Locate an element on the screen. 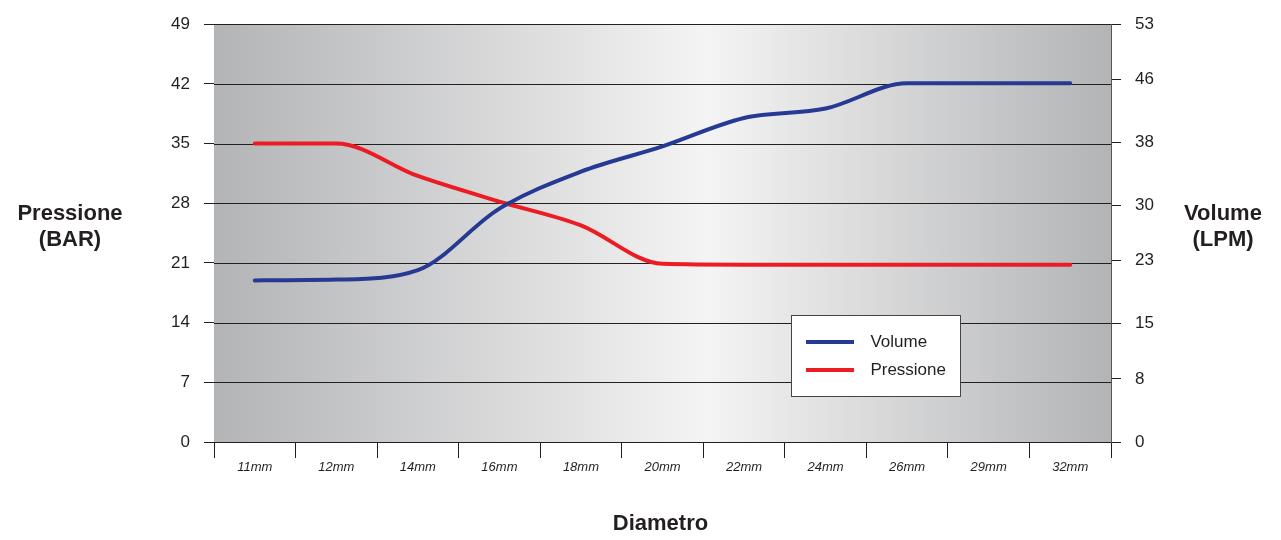 This screenshot has width=1281, height=540. y-tick-label: 21 is located at coordinates (180, 262).